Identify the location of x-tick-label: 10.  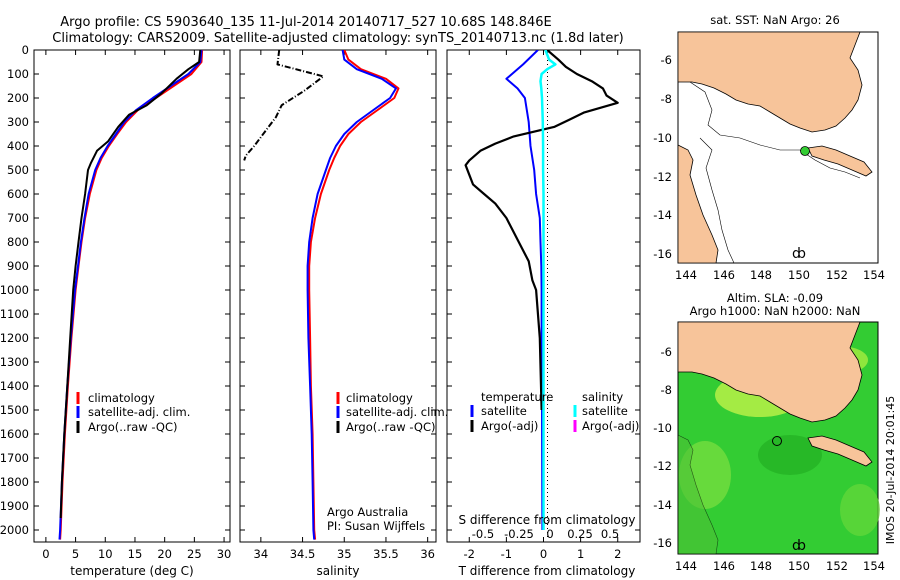
(105, 554).